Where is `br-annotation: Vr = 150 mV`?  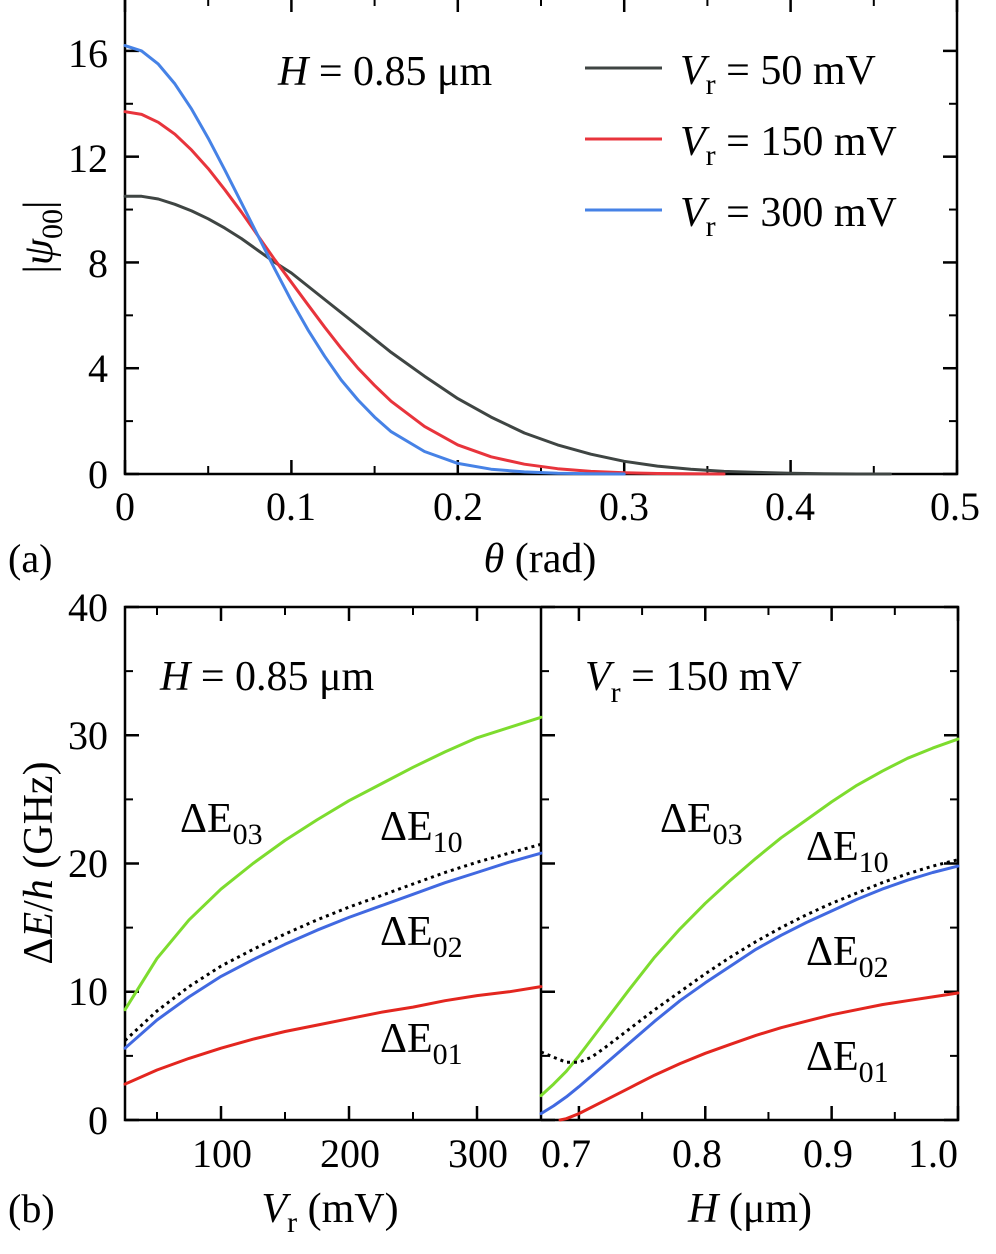
br-annotation: Vr = 150 mV is located at coordinates (693, 681).